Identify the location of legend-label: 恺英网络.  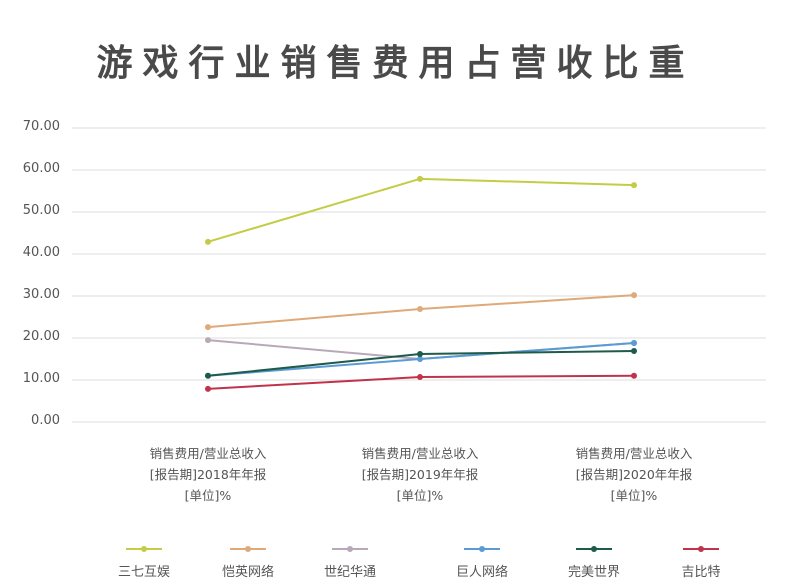
(247, 572).